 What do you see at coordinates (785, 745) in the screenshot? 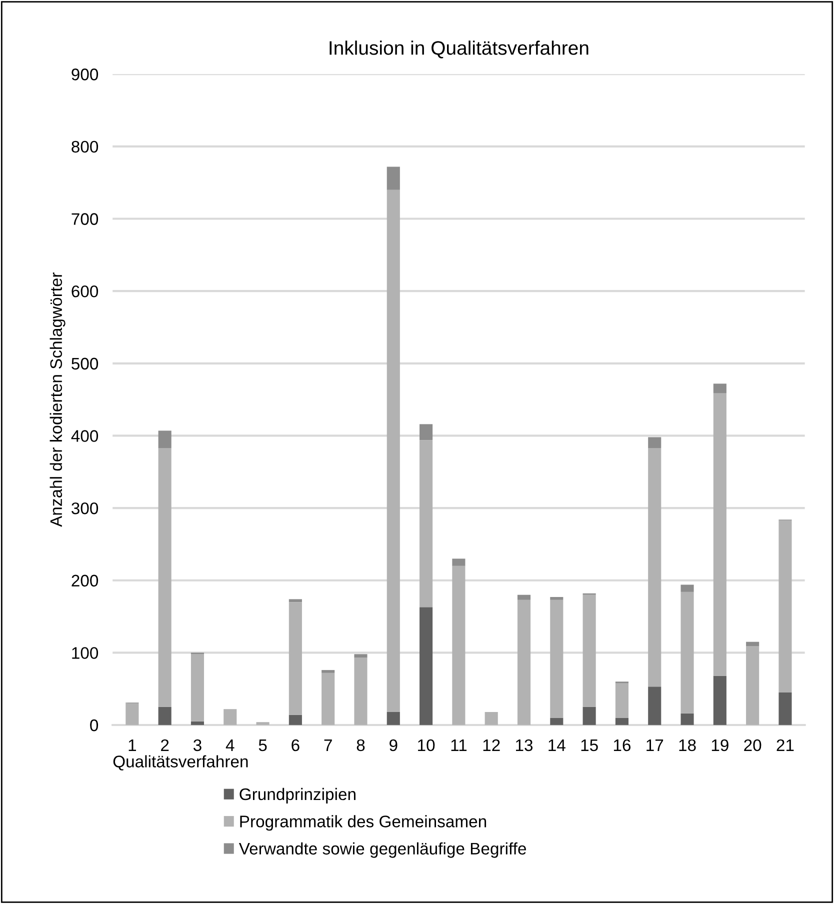
I see `x-tick-label: 21` at bounding box center [785, 745].